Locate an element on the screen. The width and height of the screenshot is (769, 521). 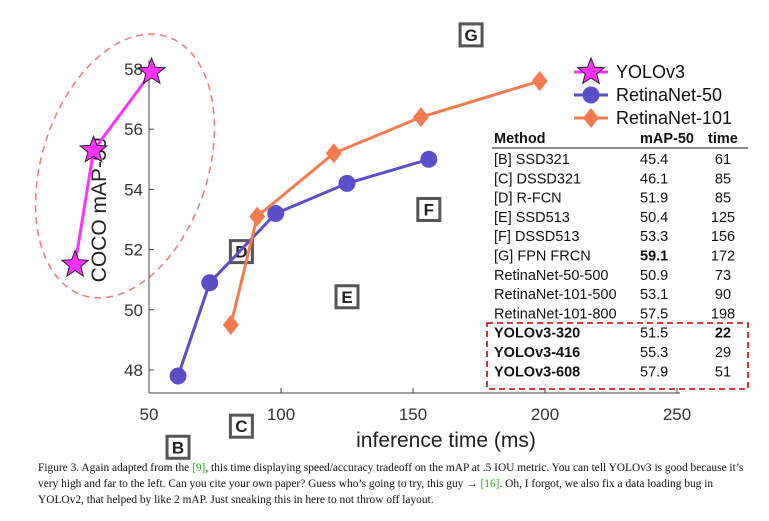
table-header-cell: Method is located at coordinates (520, 139).